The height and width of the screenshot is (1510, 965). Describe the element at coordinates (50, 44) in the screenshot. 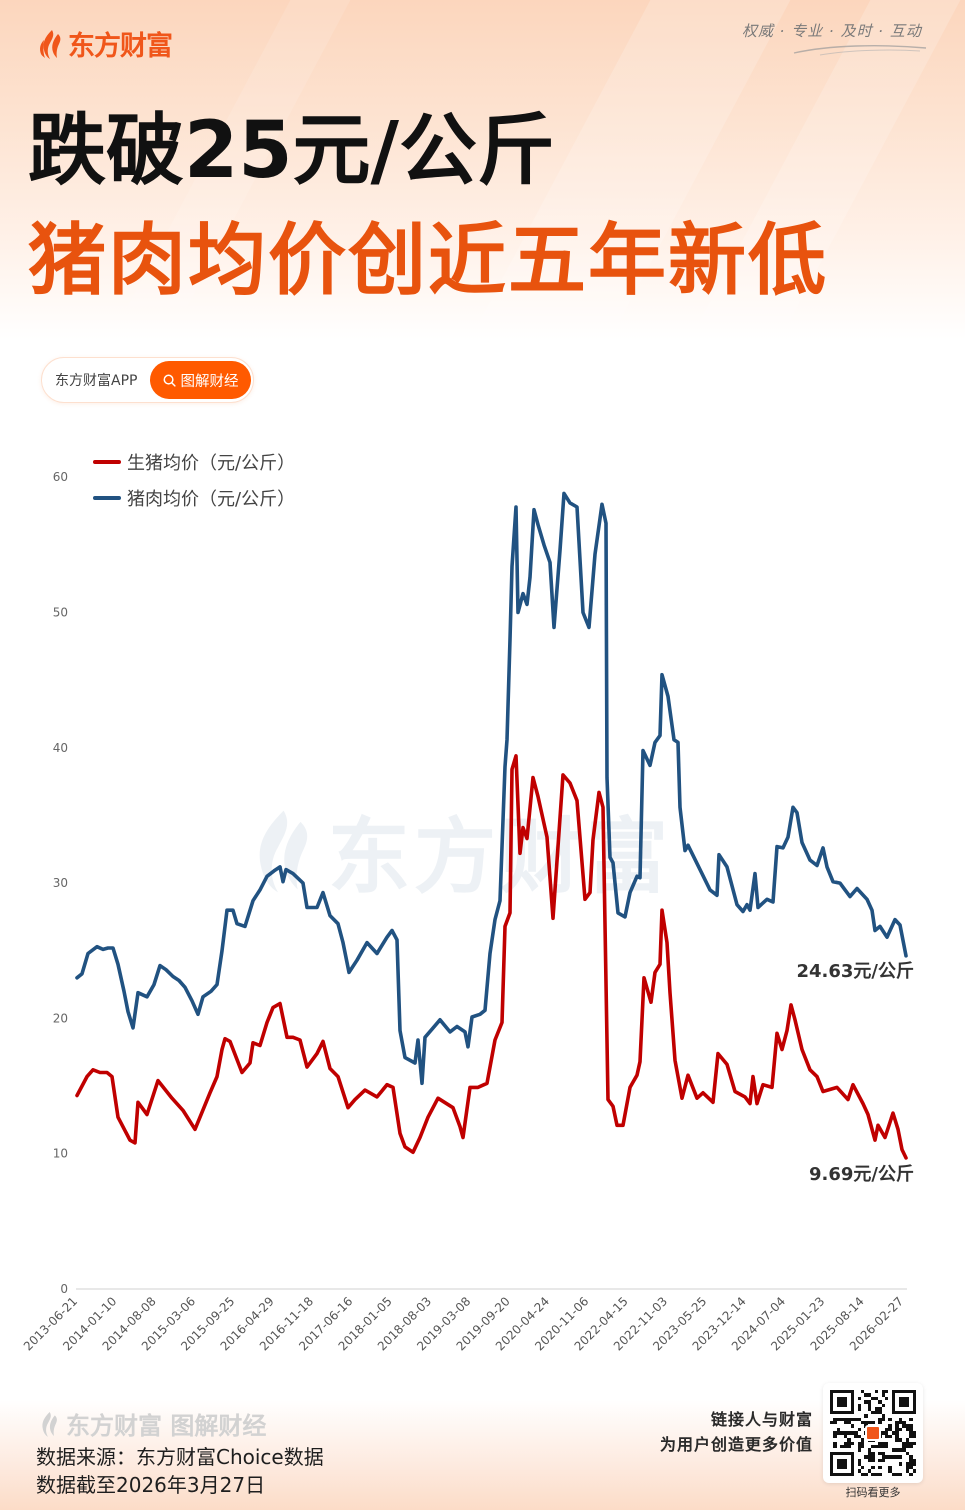

I see `flame-logo-icon` at that location.